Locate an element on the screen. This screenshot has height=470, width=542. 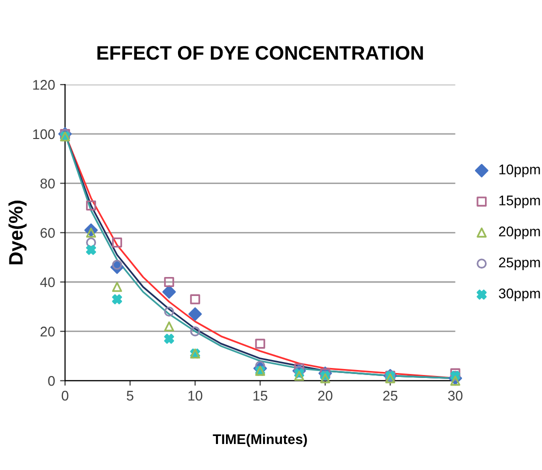
legend-label: 25ppm is located at coordinates (519, 264).